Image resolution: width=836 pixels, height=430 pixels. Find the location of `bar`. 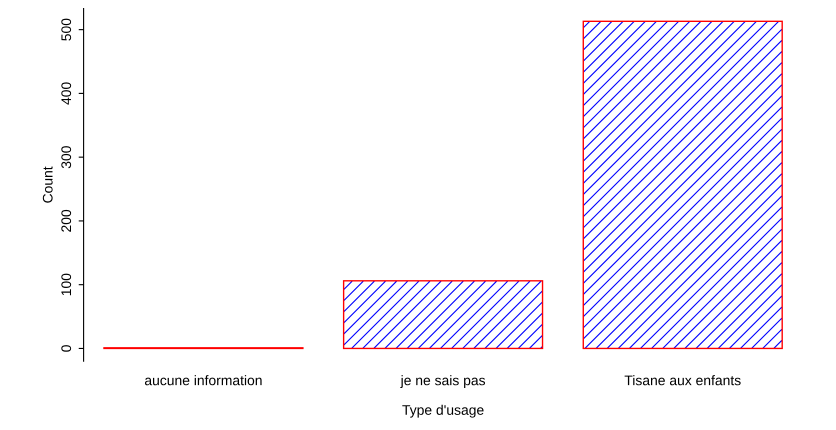

bar is located at coordinates (443, 315).